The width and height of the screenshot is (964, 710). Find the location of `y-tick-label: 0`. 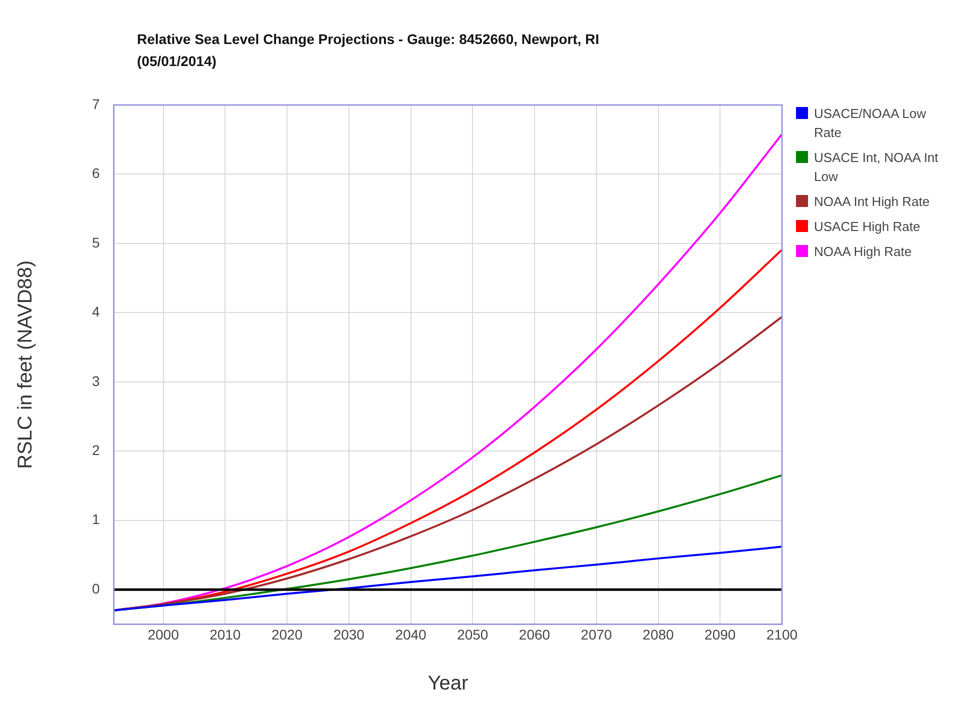

y-tick-label: 0 is located at coordinates (96, 588).